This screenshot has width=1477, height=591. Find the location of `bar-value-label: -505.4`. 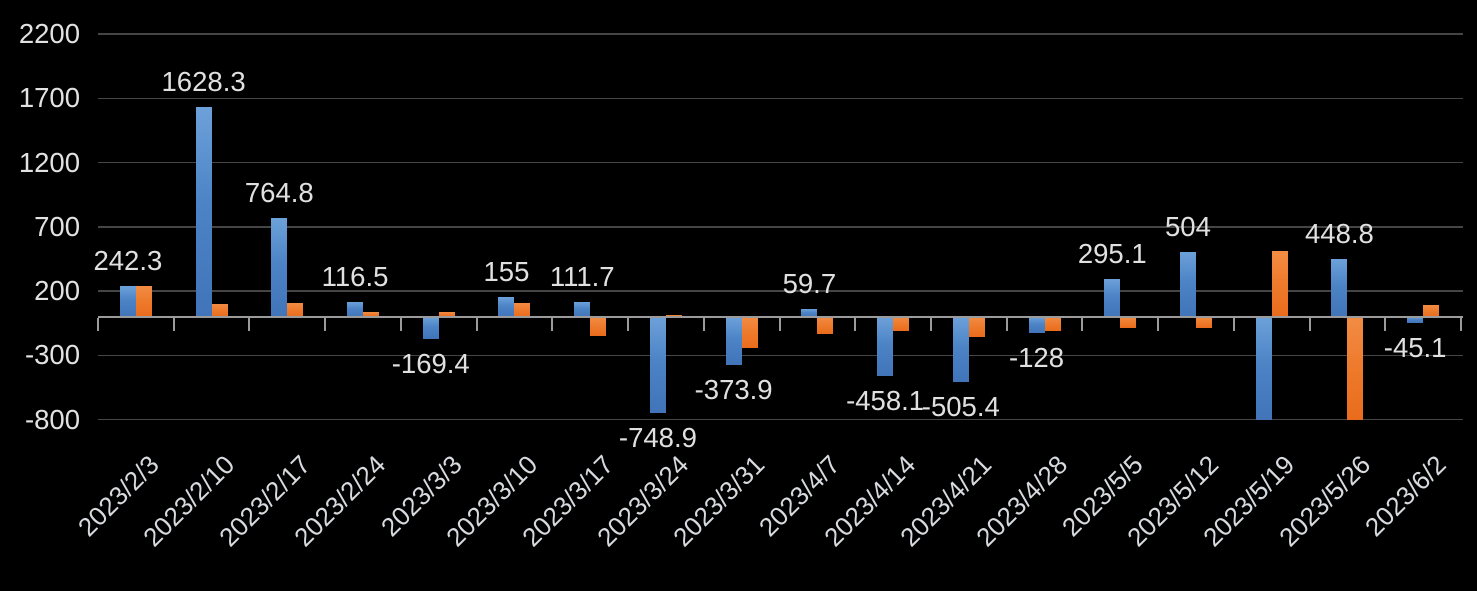

bar-value-label: -505.4 is located at coordinates (960, 406).